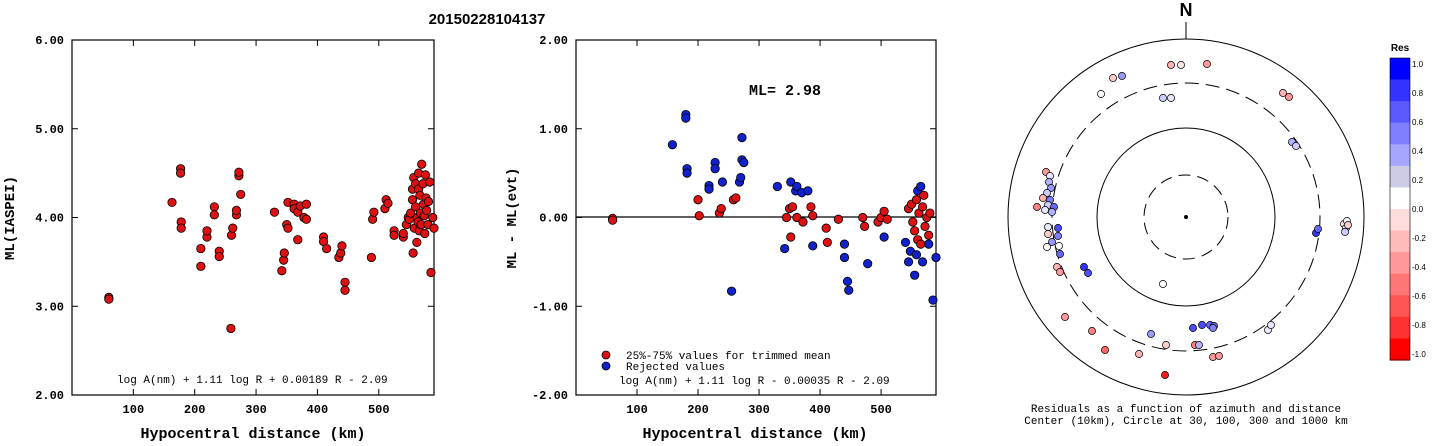 The height and width of the screenshot is (446, 1437). I want to click on legend-marker-rejected, so click(606, 366).